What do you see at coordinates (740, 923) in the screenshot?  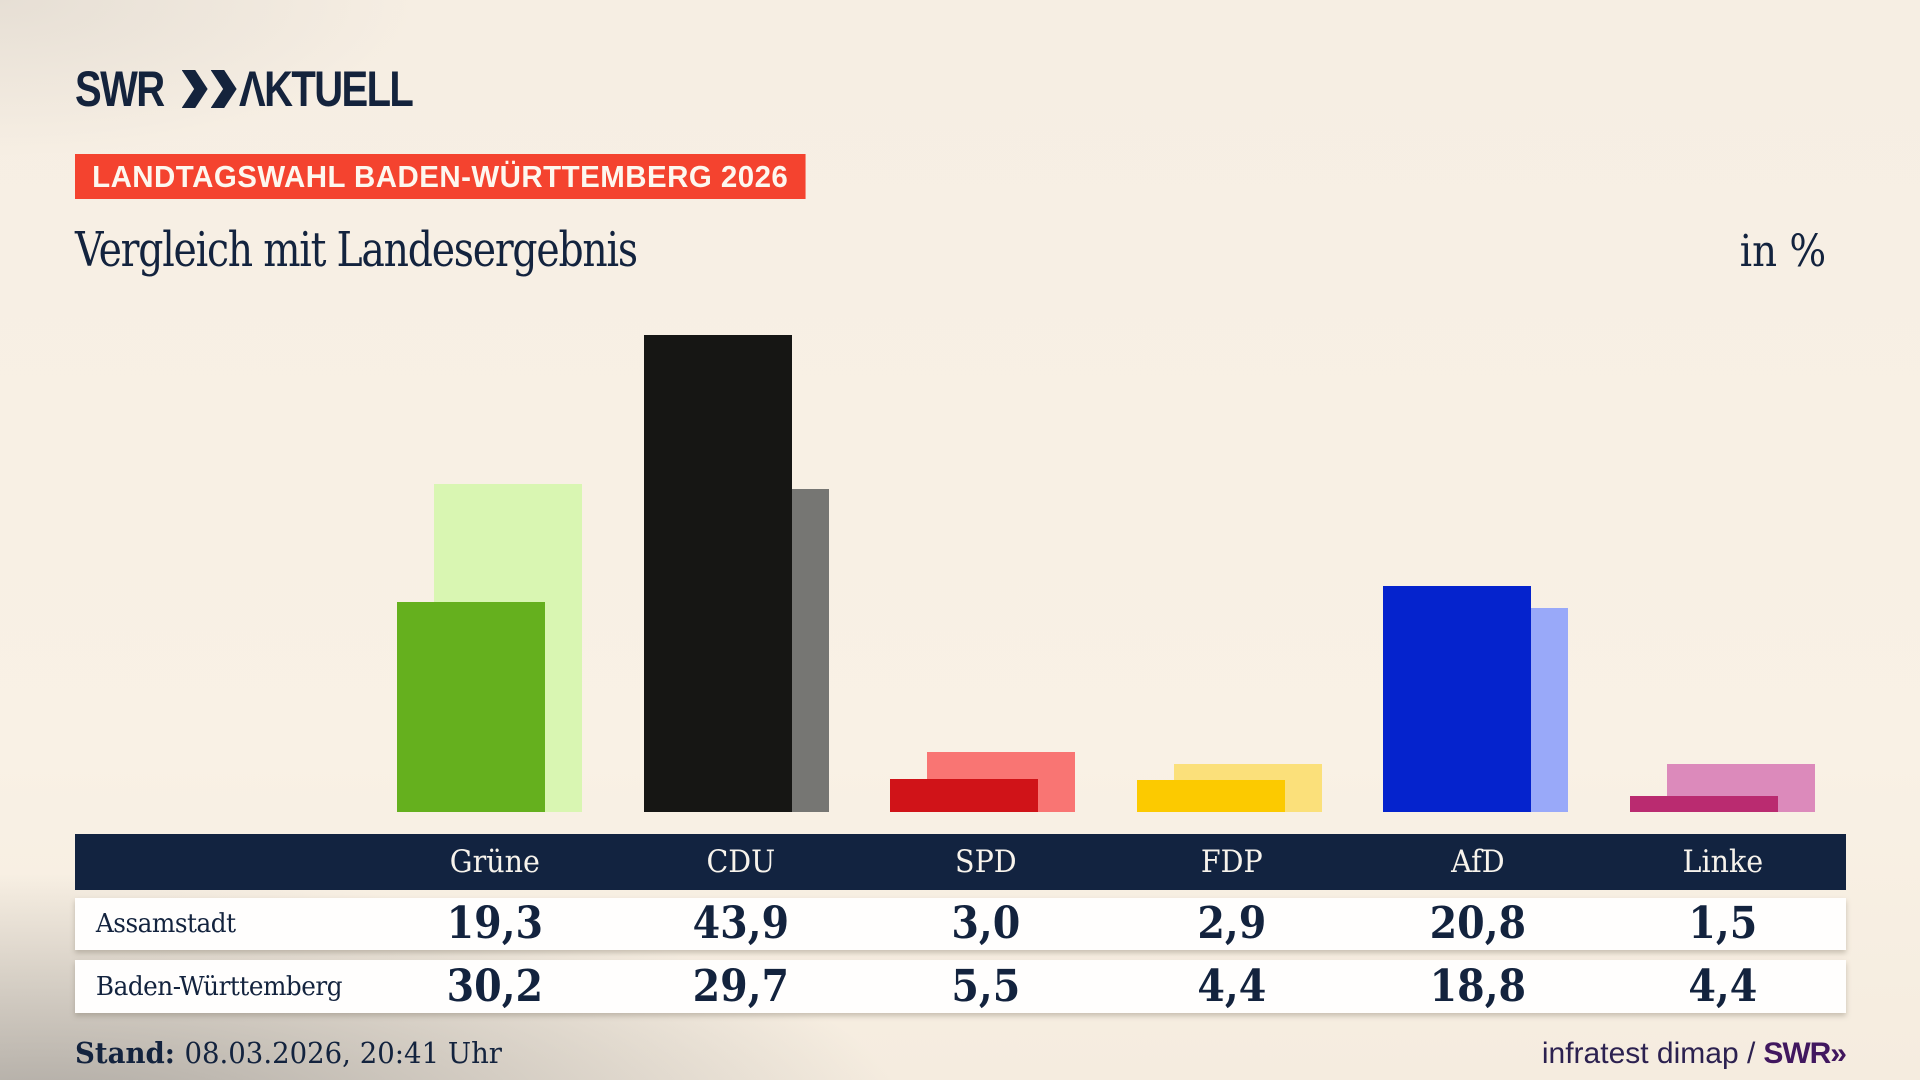 I see `value-cdu: 43,9` at bounding box center [740, 923].